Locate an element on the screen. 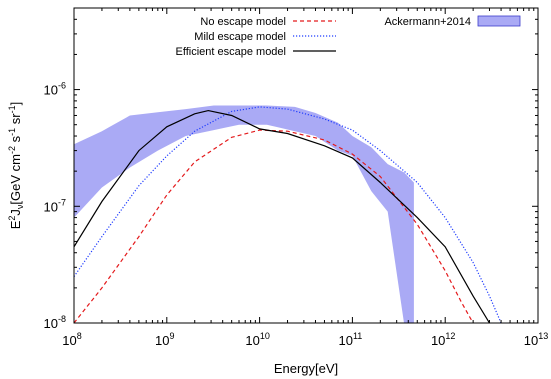  x-tick-exp: 13 is located at coordinates (543, 336).